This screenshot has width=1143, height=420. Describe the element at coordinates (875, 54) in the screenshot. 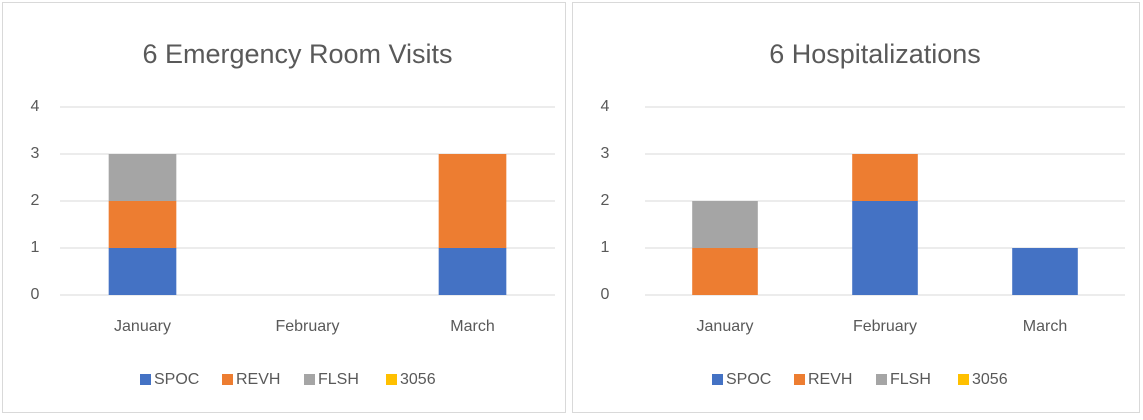

I see `chart-title: 6 Hospitalizations` at that location.